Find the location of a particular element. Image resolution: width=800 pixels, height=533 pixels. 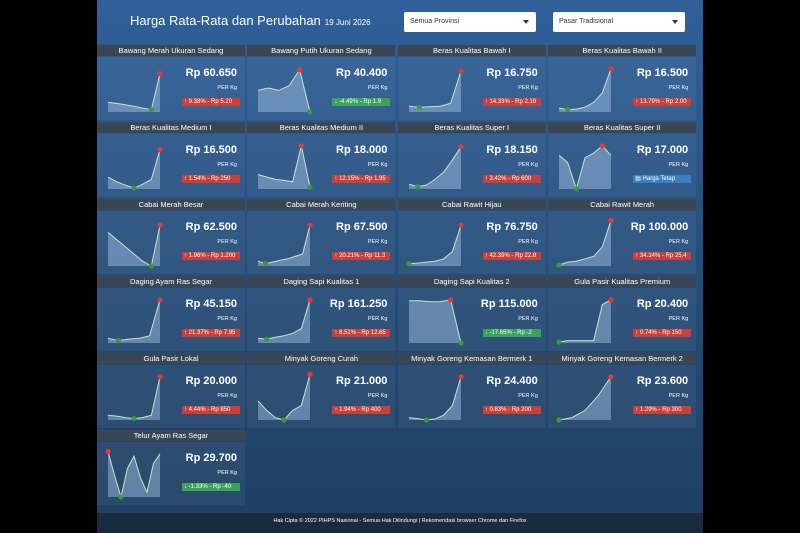

card-title: Bawang Putih Ukuran Sedang is located at coordinates (321, 50).